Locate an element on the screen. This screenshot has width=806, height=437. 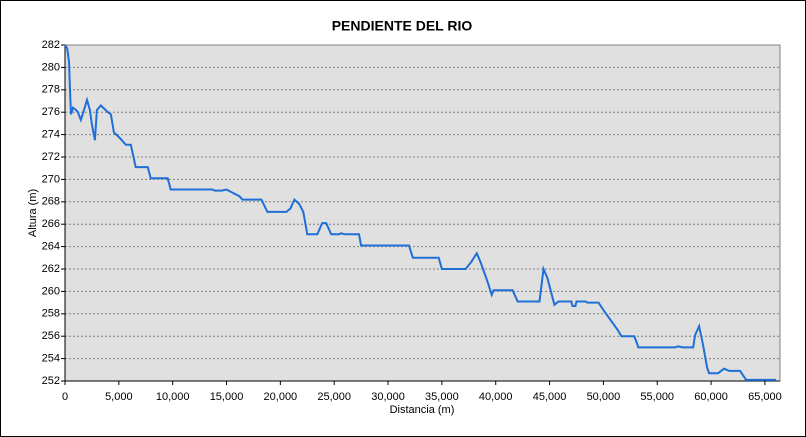
x-tick-label: 20,000 is located at coordinates (281, 397).